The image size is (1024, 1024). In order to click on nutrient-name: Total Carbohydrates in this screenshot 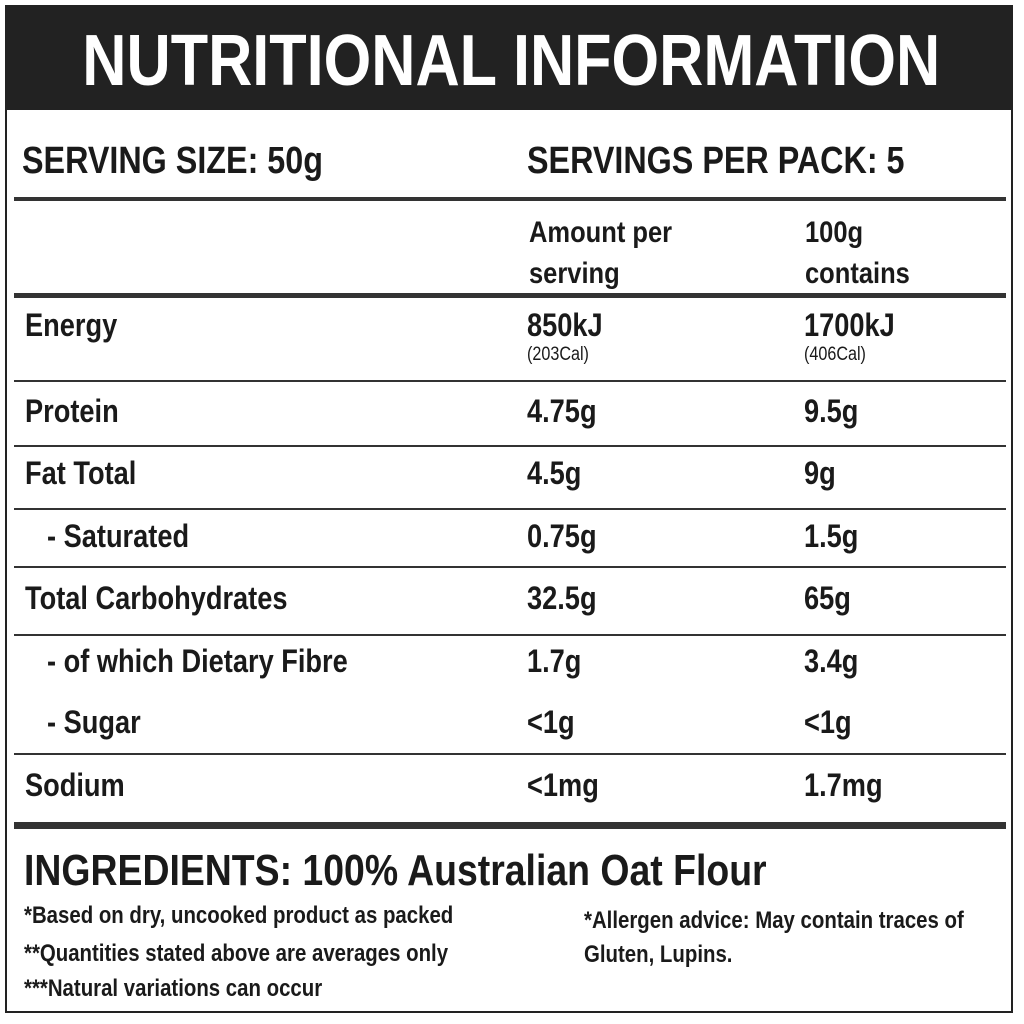, I will do `click(156, 598)`.